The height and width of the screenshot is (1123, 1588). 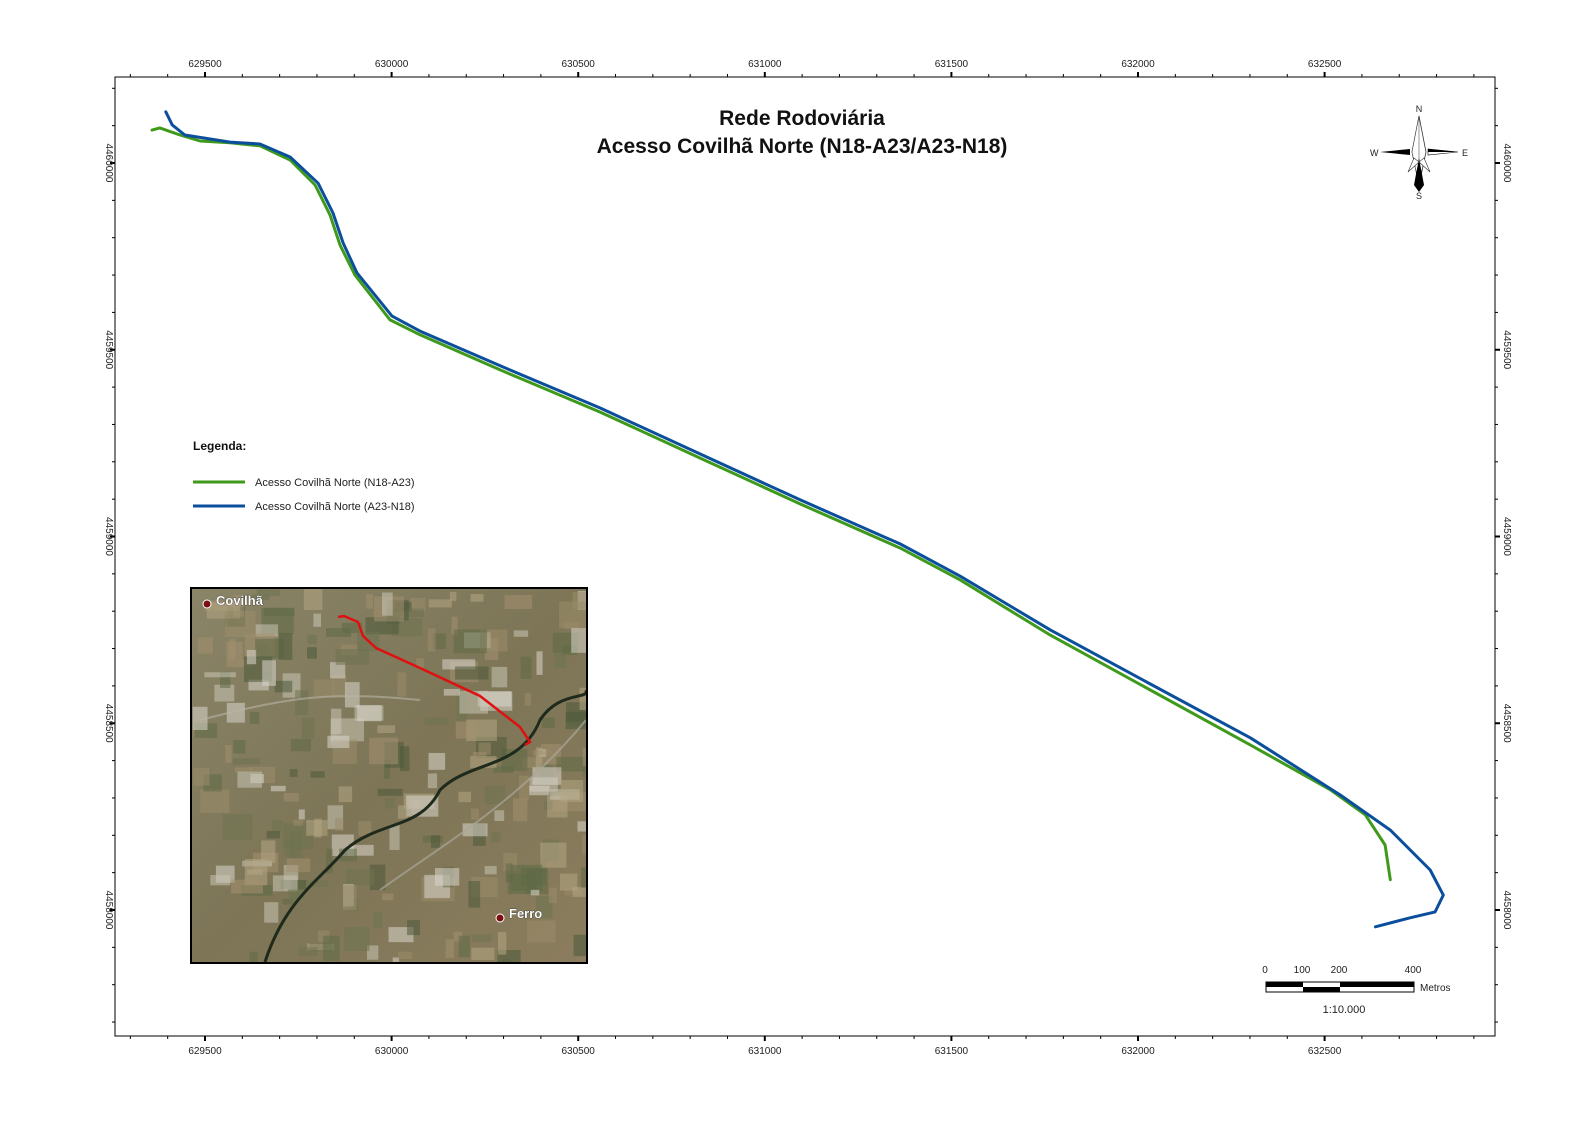 I want to click on legend-label-a23-n18: Acesso Covilhã Norte (A23-N18), so click(x=335, y=507).